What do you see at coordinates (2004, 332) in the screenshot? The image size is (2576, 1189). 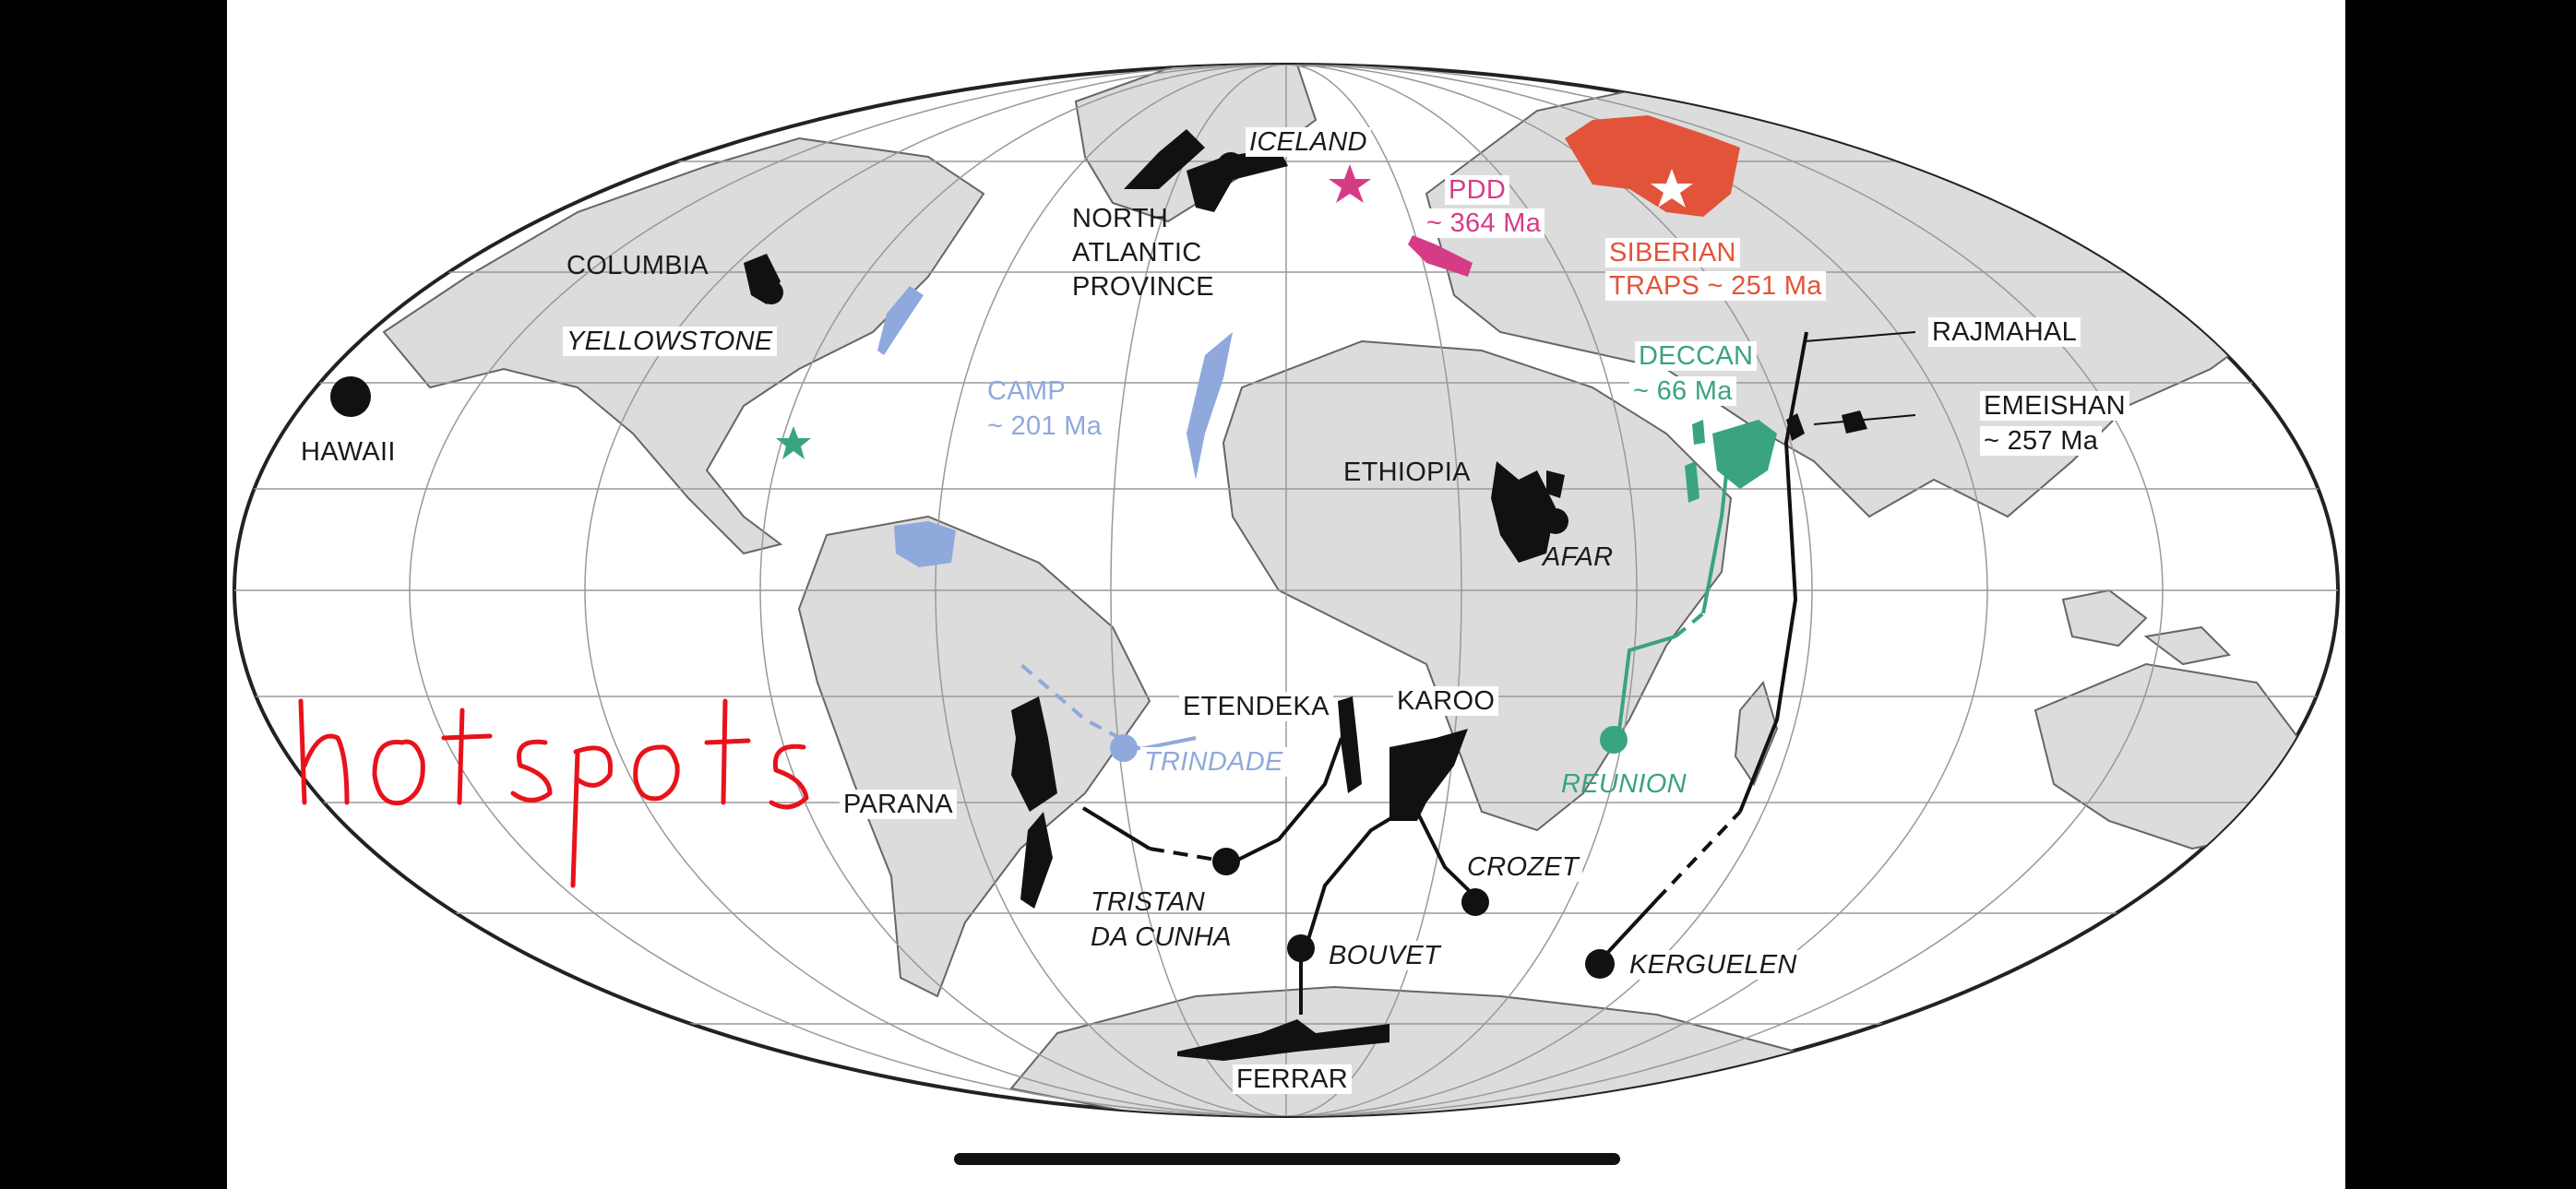 I see `rajmahal-label: RAJMAHAL` at bounding box center [2004, 332].